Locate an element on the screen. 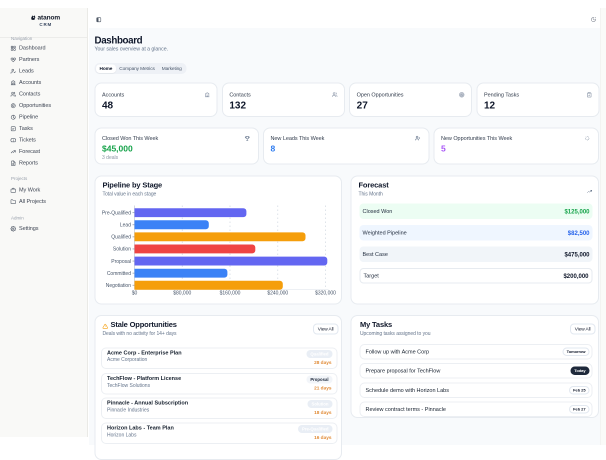 This screenshot has width=606, height=460. svg-text: $240,000 is located at coordinates (277, 294).